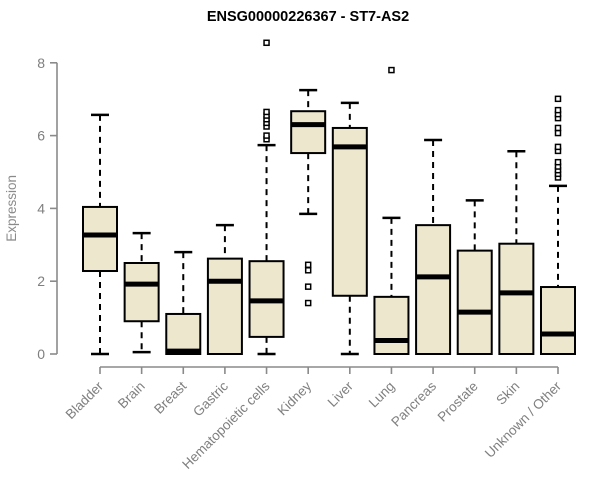 The height and width of the screenshot is (500, 600). What do you see at coordinates (41, 208) in the screenshot?
I see `y-tick-label: 4` at bounding box center [41, 208].